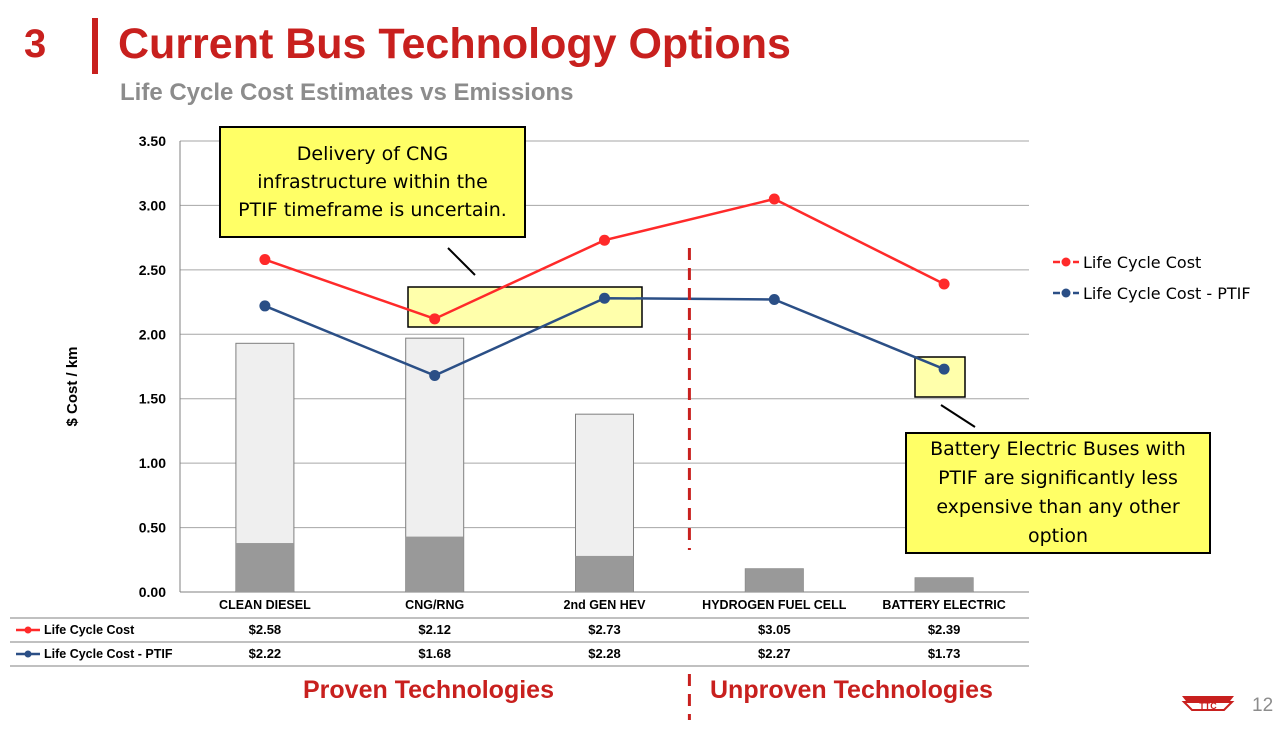 This screenshot has width=1279, height=732. I want to click on table-value: $3.05, so click(774, 629).